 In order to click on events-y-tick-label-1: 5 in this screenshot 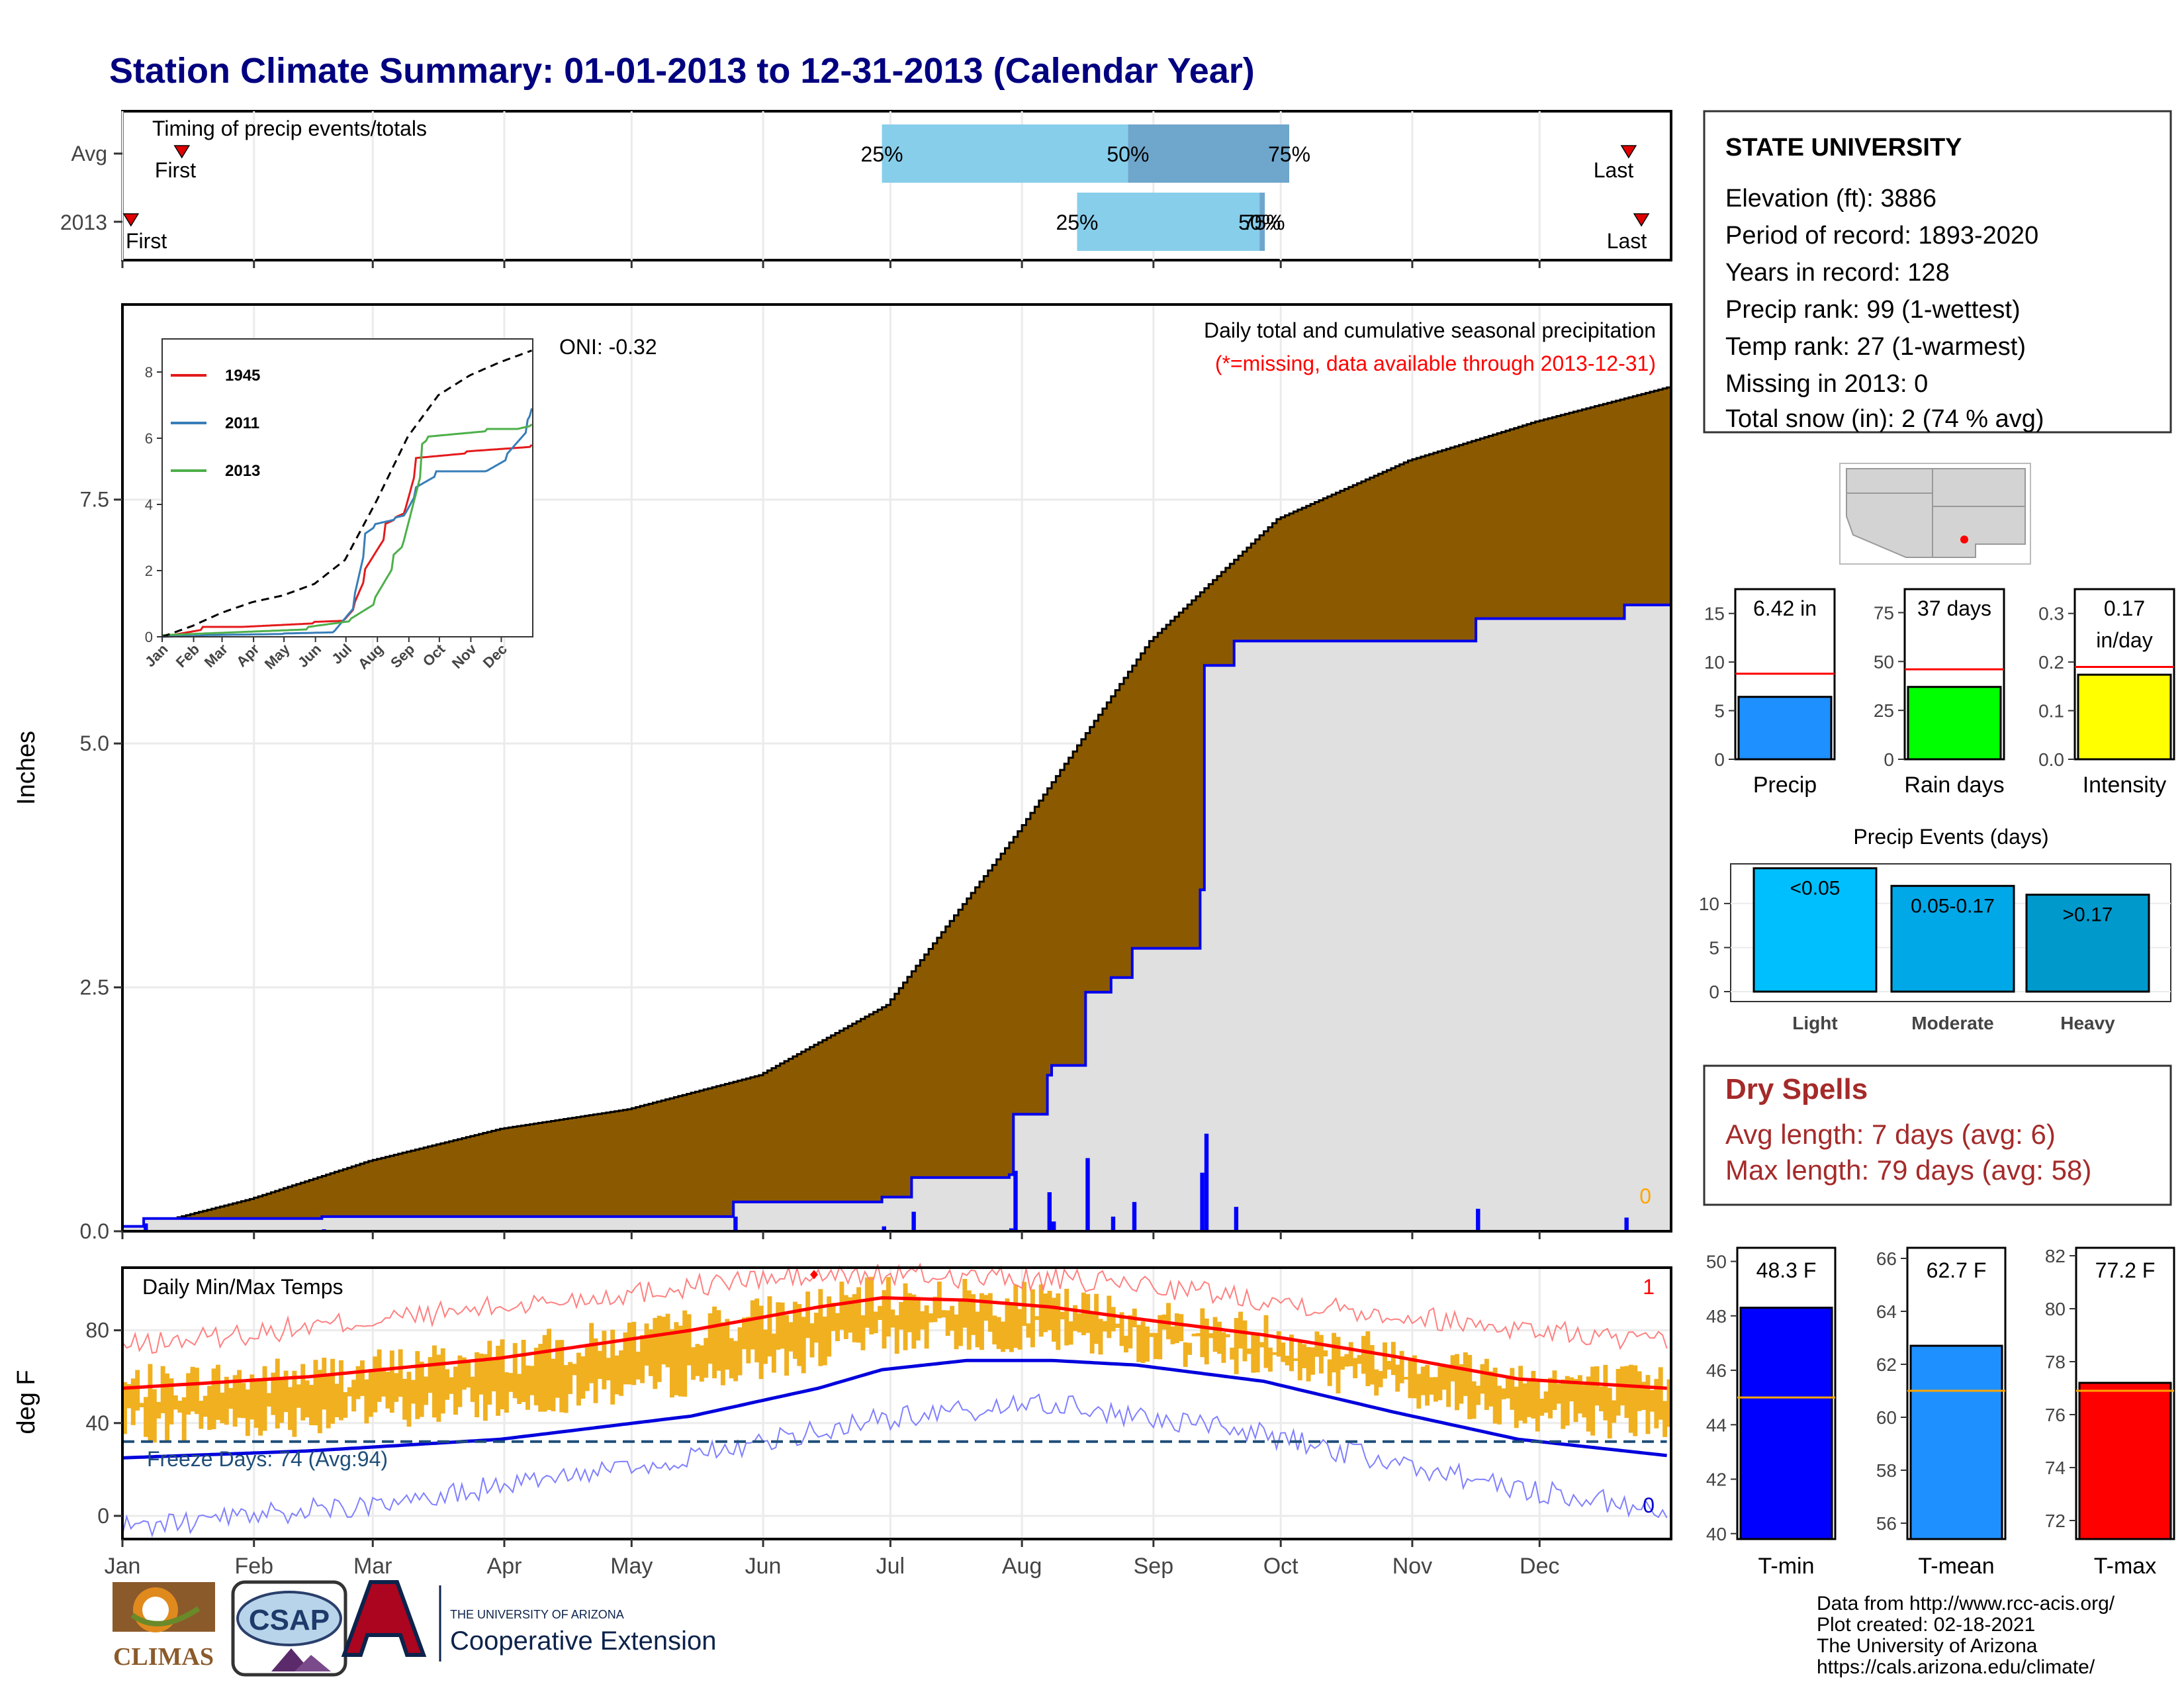, I will do `click(1714, 947)`.